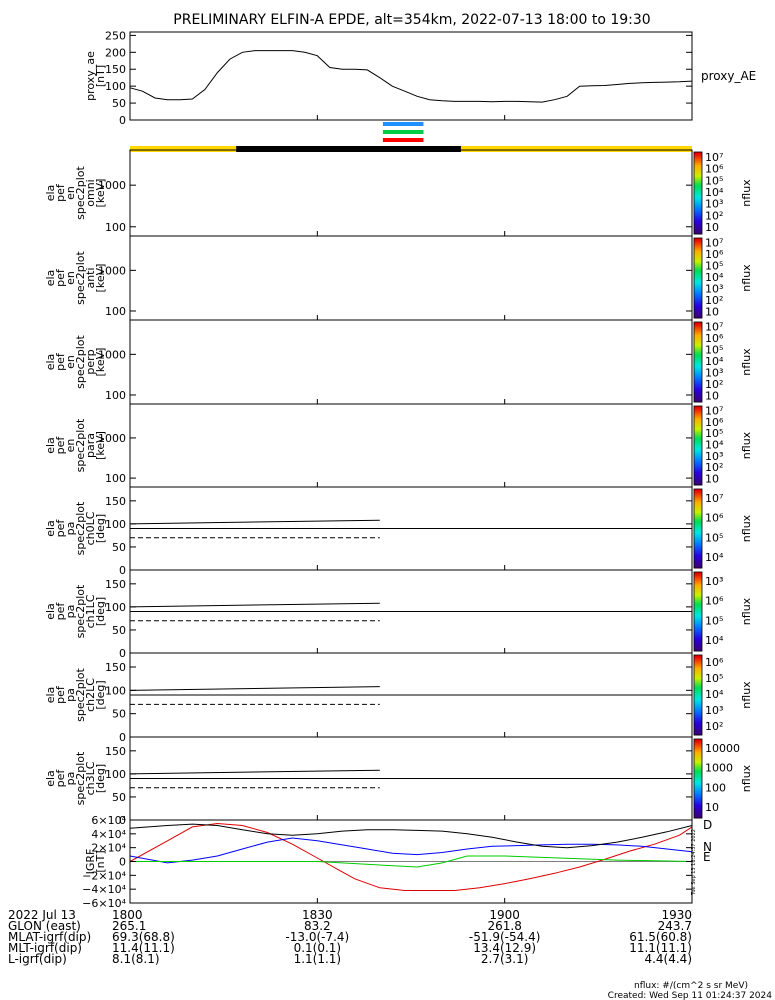 The image size is (775, 1000). I want to click on series-legend: proxy_AE, so click(728, 76).